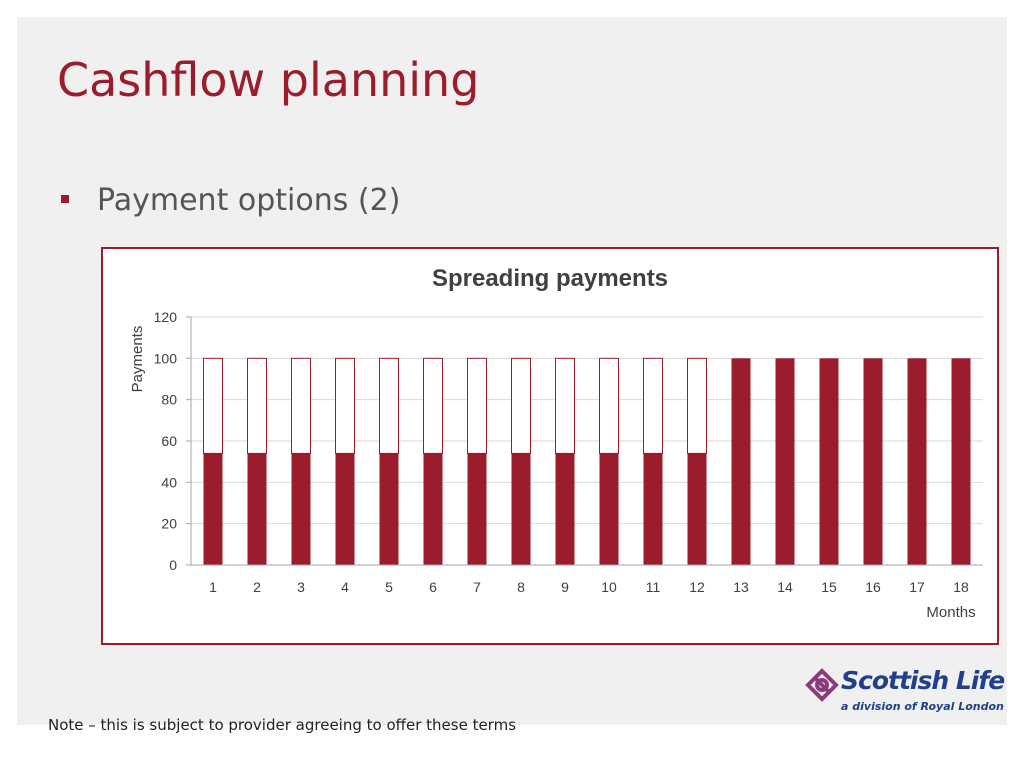  Describe the element at coordinates (65, 199) in the screenshot. I see `square-bullet-icon` at that location.